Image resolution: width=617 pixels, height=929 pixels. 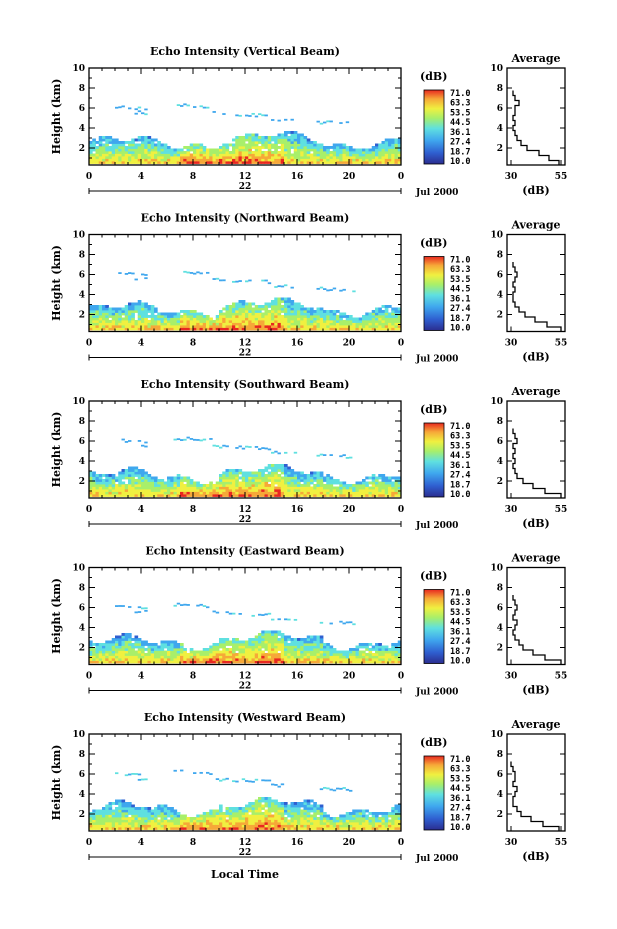 I want to click on avg-y-tick-label: 8, so click(x=500, y=589).